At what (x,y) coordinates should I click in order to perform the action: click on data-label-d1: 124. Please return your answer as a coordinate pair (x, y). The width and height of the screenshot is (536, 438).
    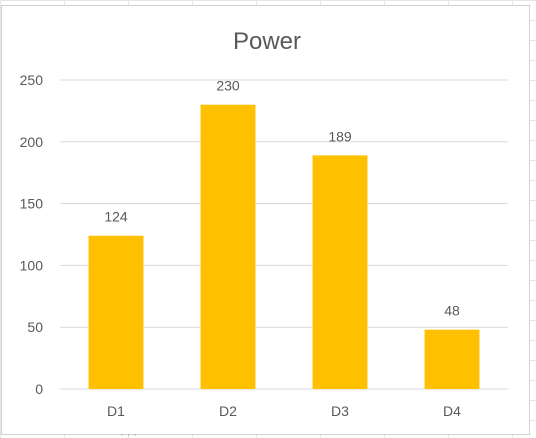
    Looking at the image, I should click on (116, 217).